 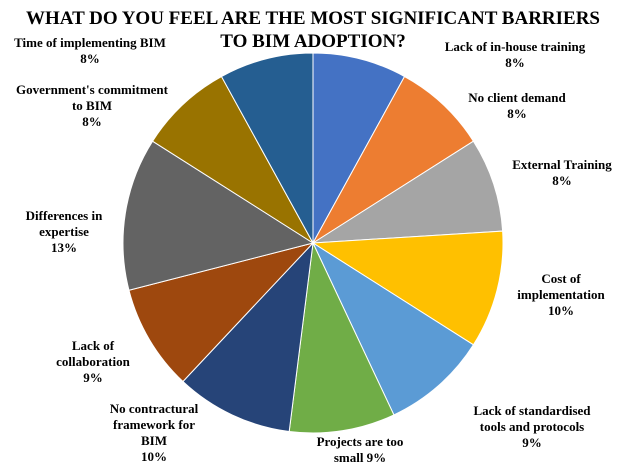 I want to click on slice-label-line: External Training, so click(x=562, y=164).